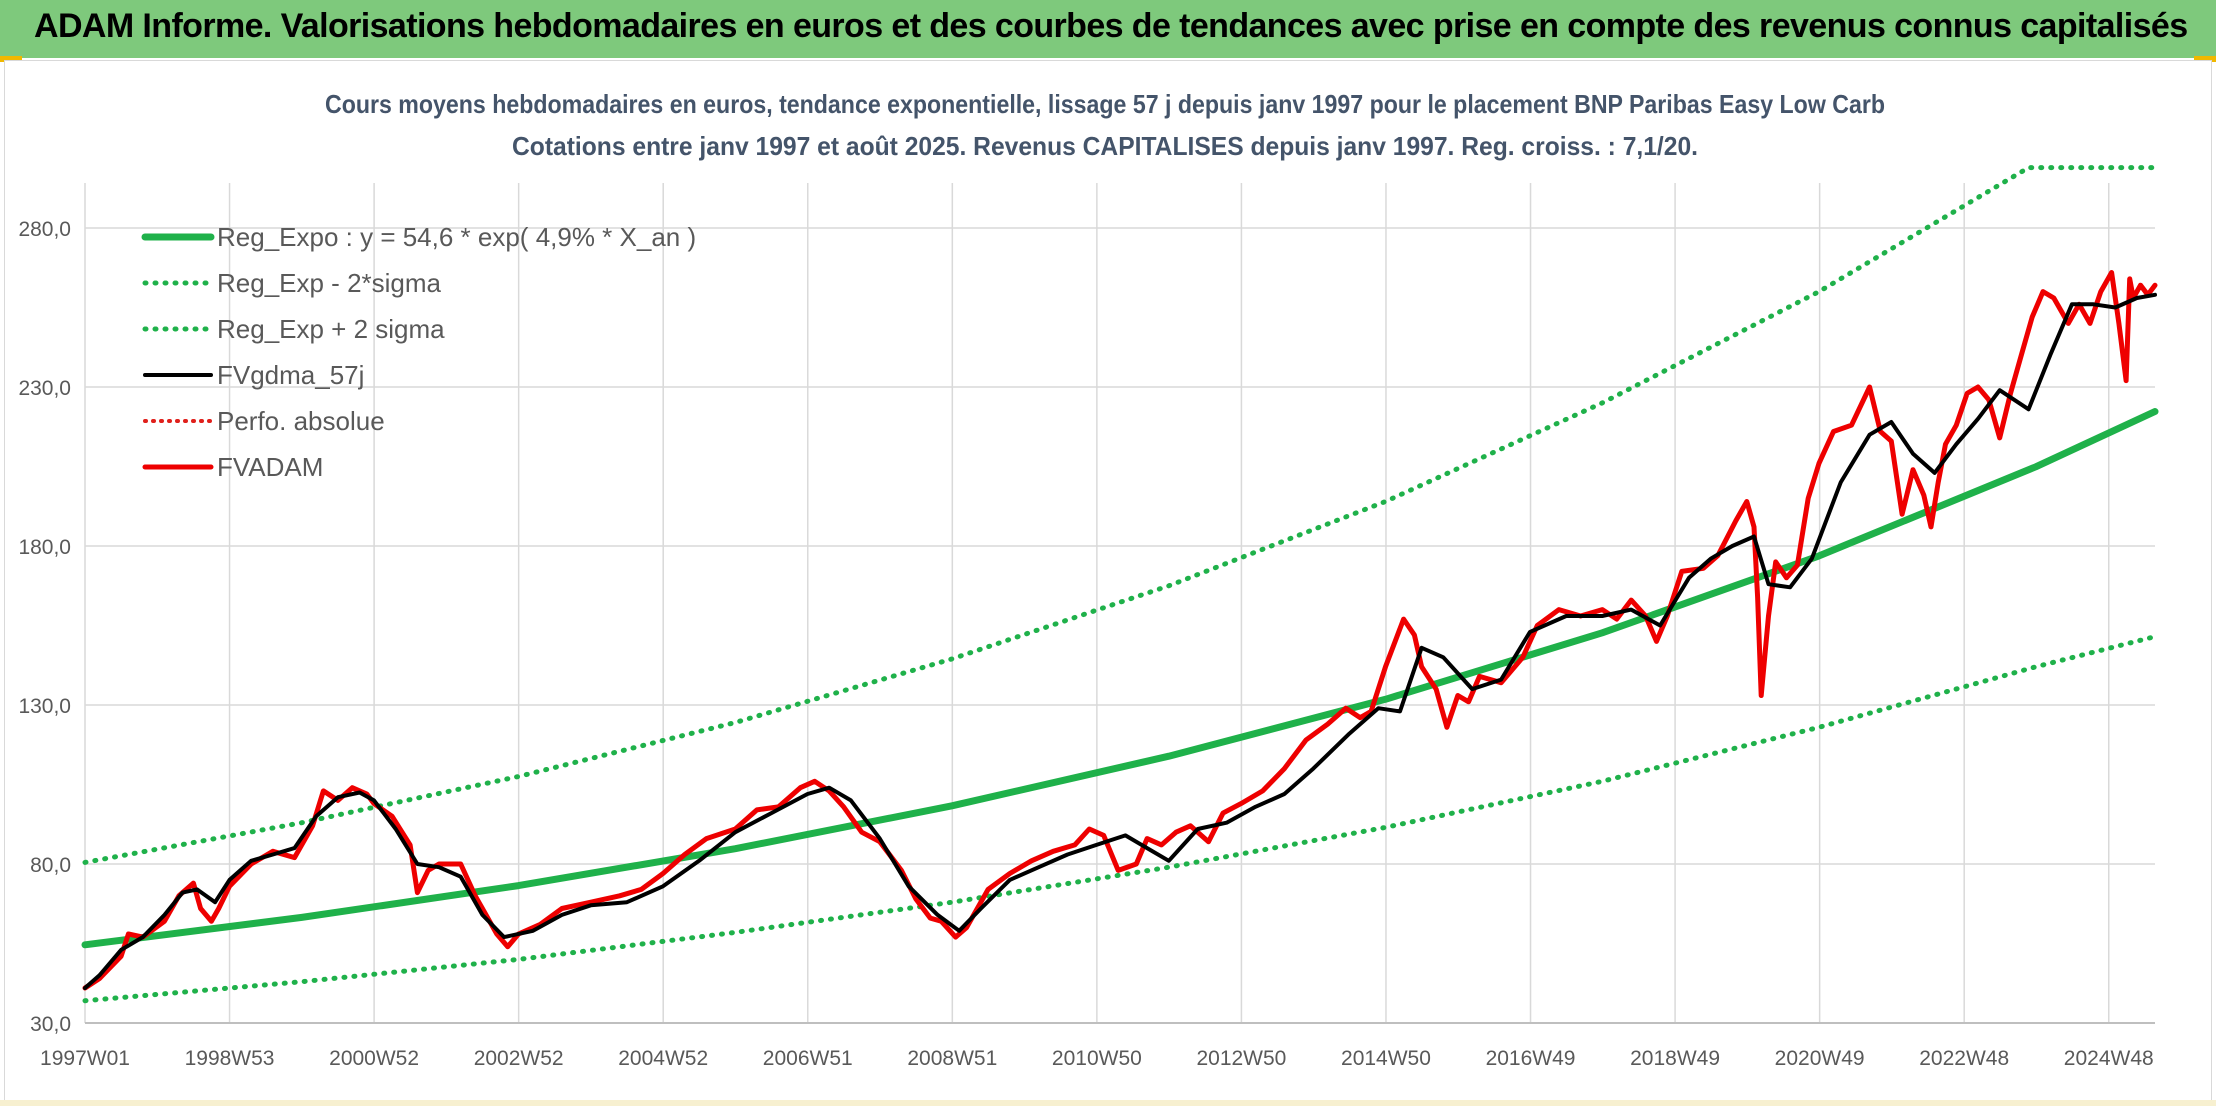 Image resolution: width=2216 pixels, height=1106 pixels. I want to click on x-tick-label: 2020W49, so click(1820, 1058).